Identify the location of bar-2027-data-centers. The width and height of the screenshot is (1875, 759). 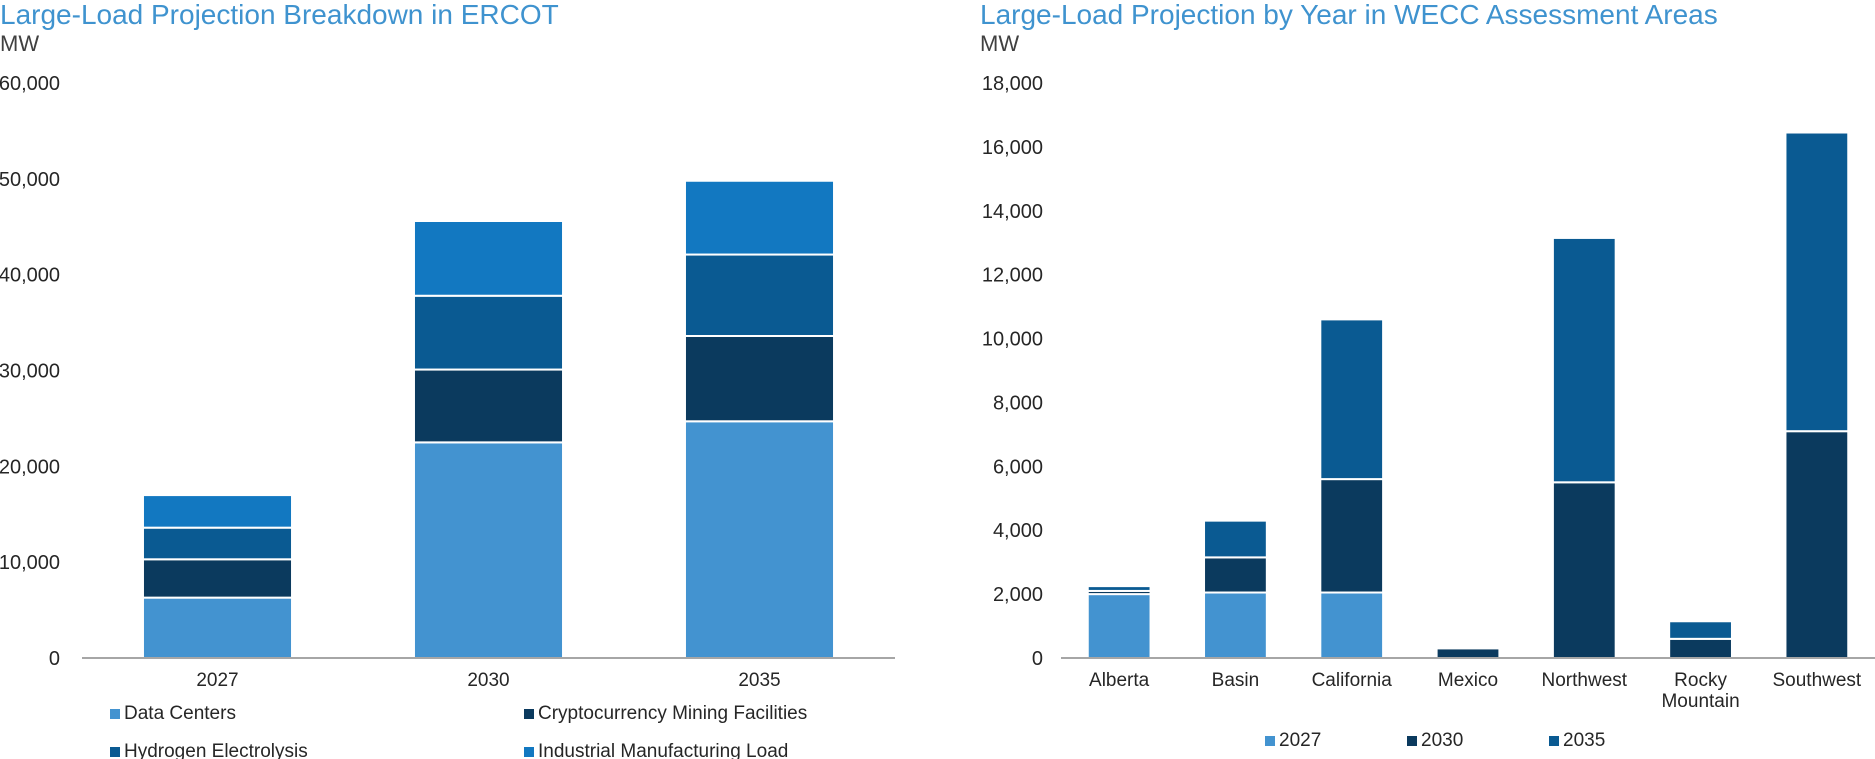
(217, 627).